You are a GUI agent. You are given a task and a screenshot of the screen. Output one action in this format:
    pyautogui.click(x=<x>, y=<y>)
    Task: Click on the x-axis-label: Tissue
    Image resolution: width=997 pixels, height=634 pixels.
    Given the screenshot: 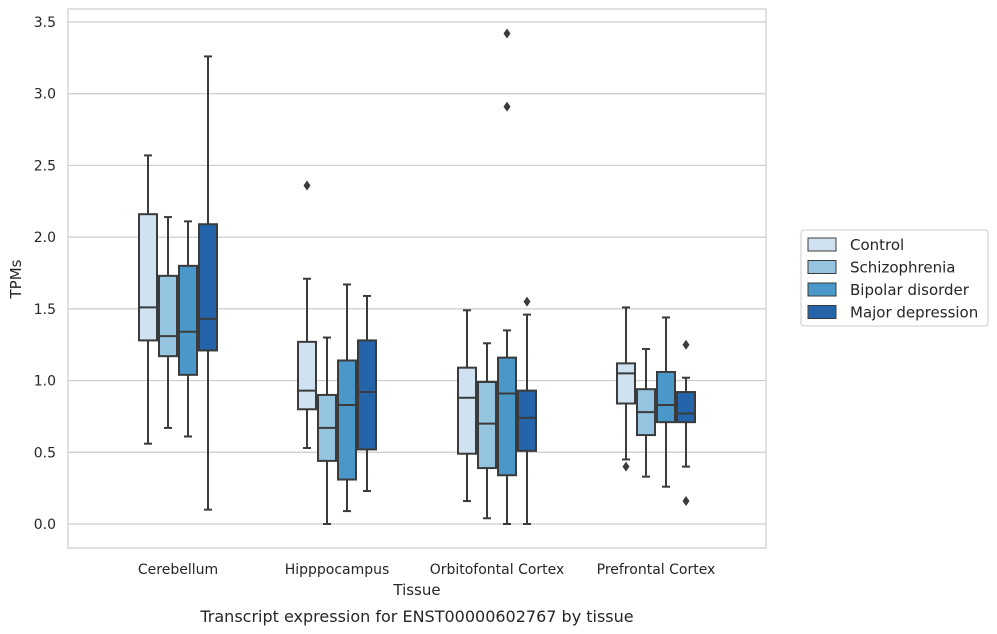 What is the action you would take?
    pyautogui.click(x=416, y=590)
    